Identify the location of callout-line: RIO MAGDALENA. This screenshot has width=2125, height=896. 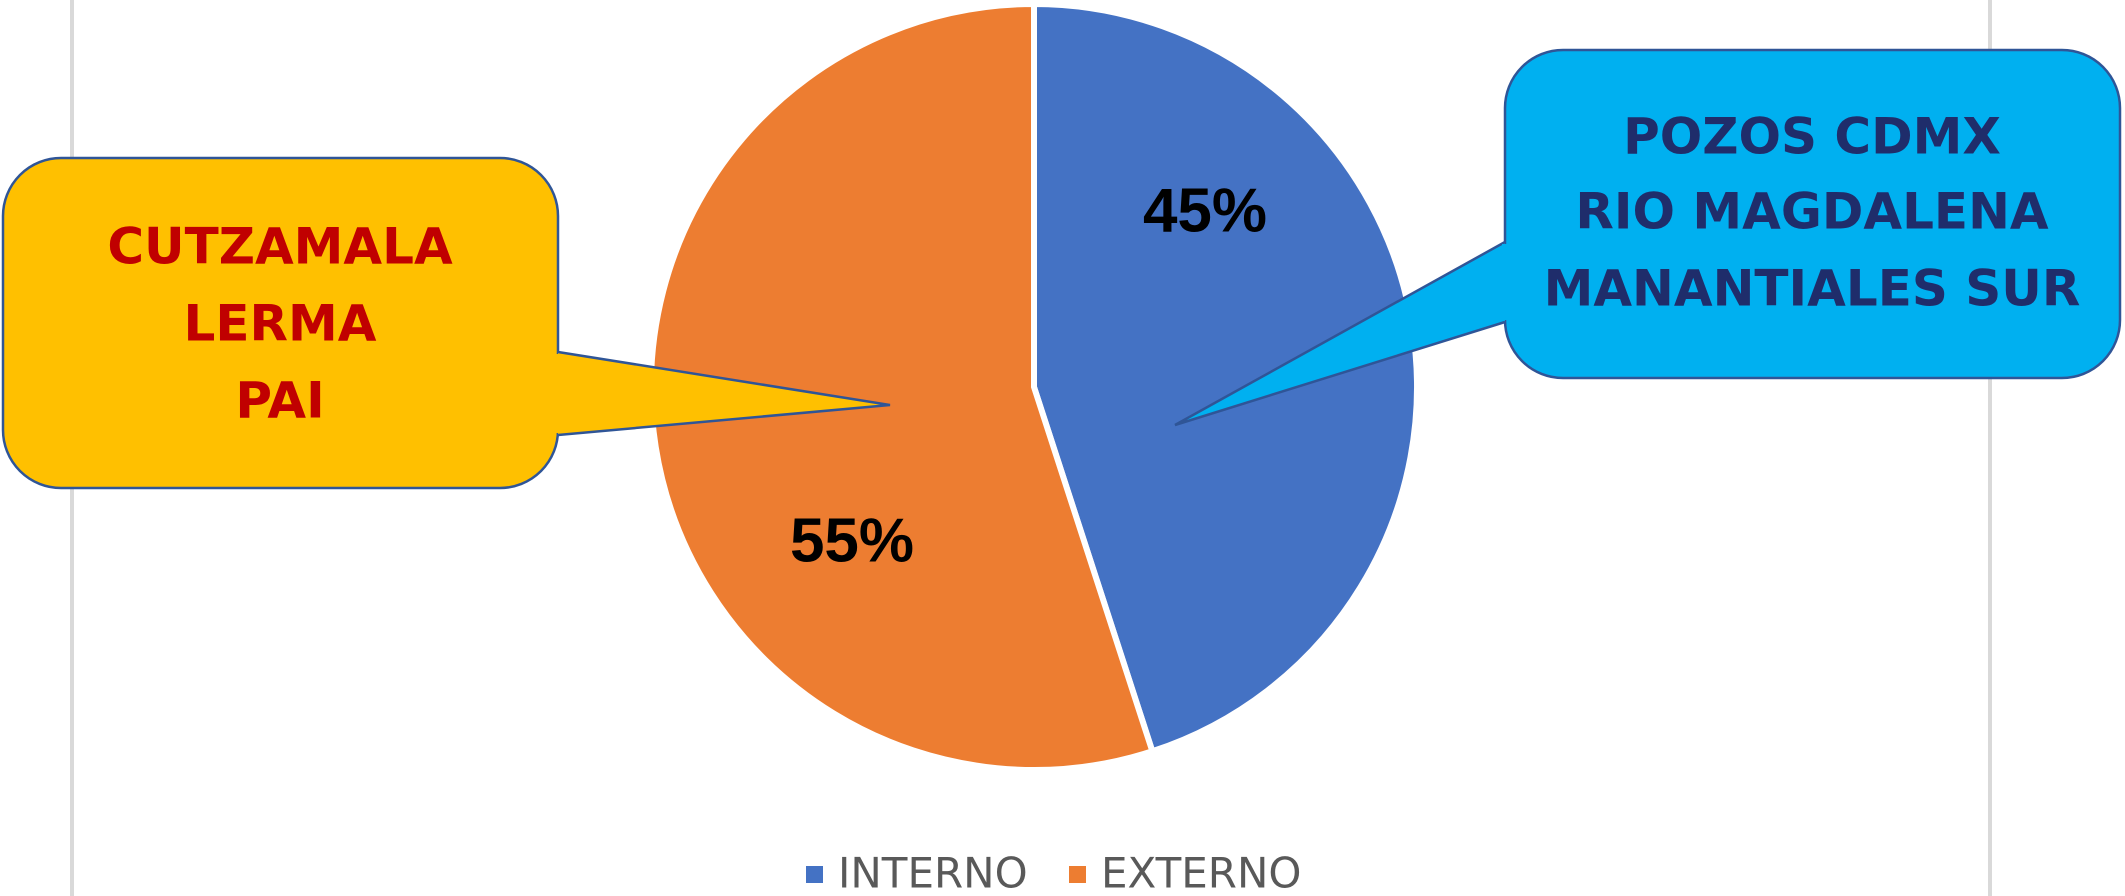
(1812, 212).